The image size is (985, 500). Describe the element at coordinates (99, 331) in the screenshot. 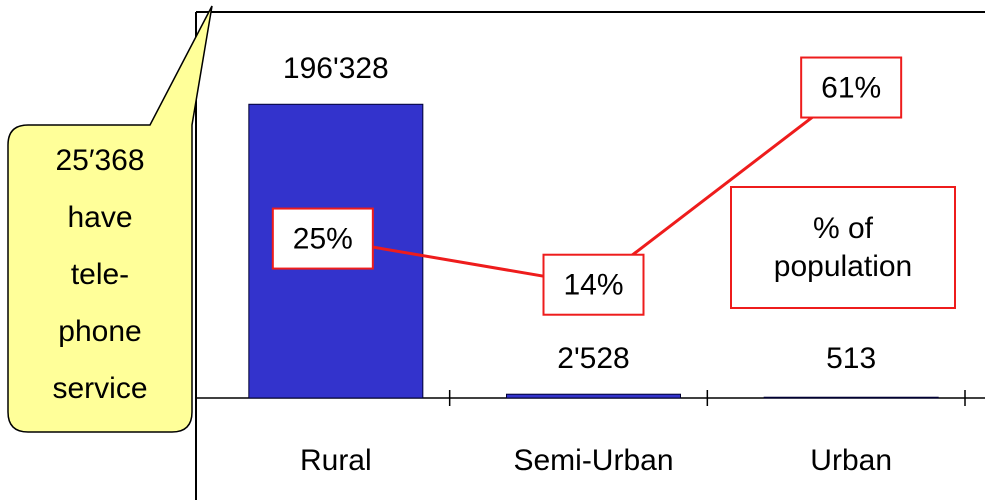

I see `callout-text: phone` at that location.